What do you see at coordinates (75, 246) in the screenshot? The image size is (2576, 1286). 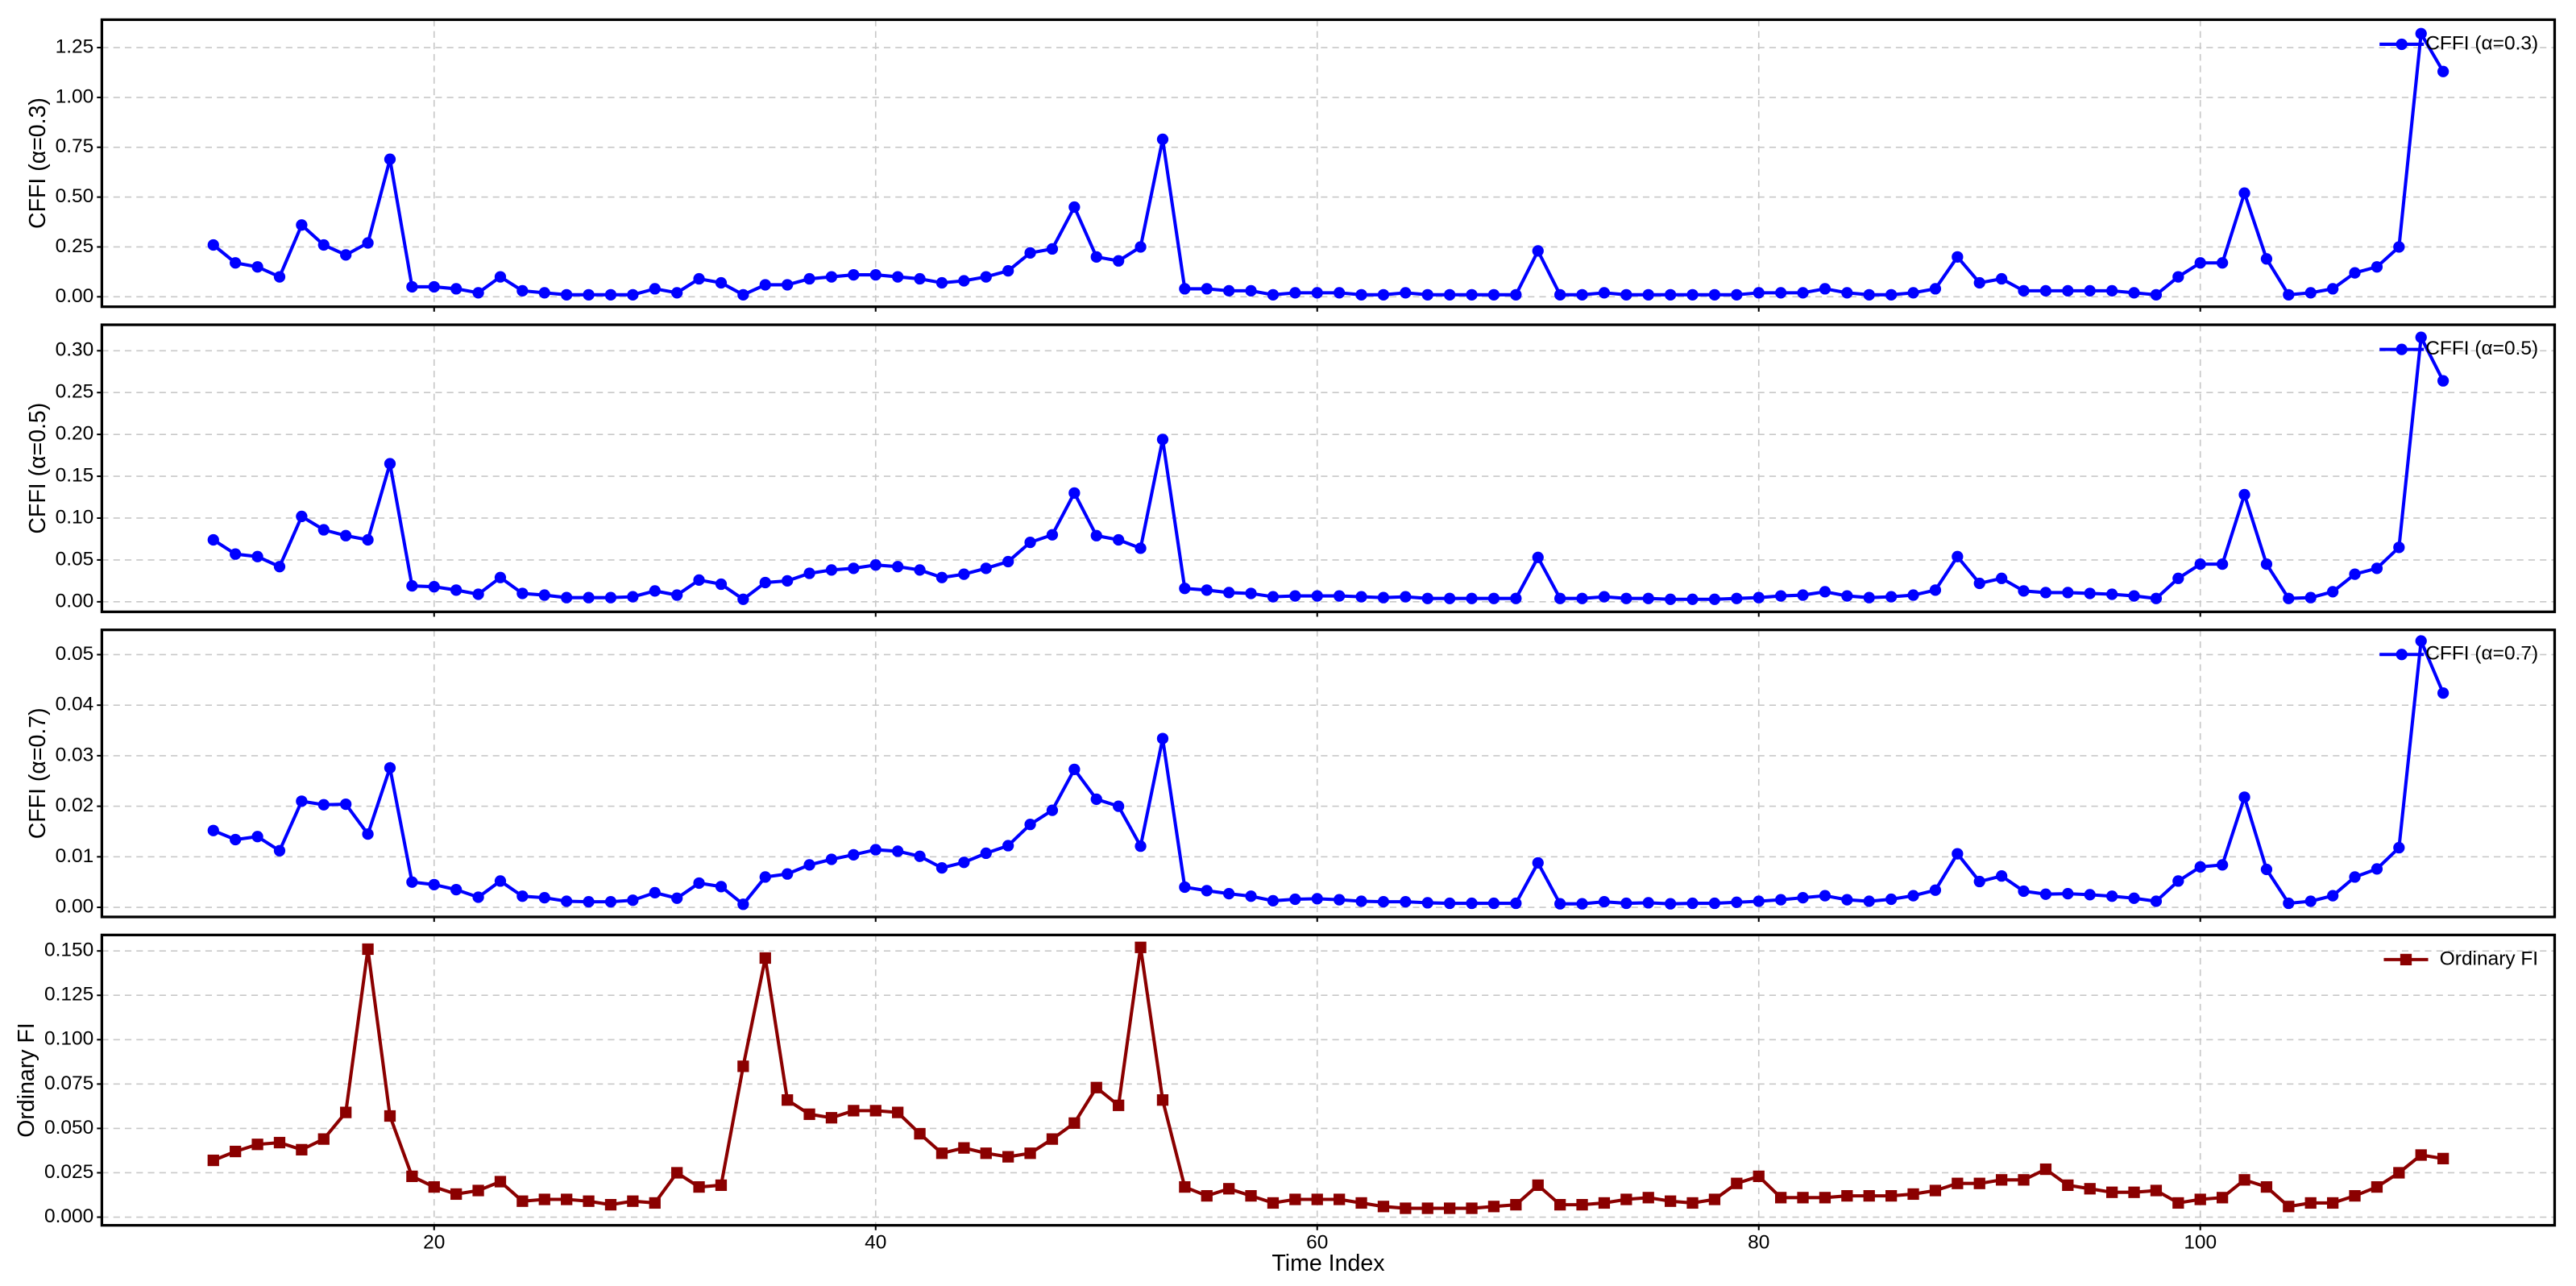 I see `y-tick-label: 0.25` at bounding box center [75, 246].